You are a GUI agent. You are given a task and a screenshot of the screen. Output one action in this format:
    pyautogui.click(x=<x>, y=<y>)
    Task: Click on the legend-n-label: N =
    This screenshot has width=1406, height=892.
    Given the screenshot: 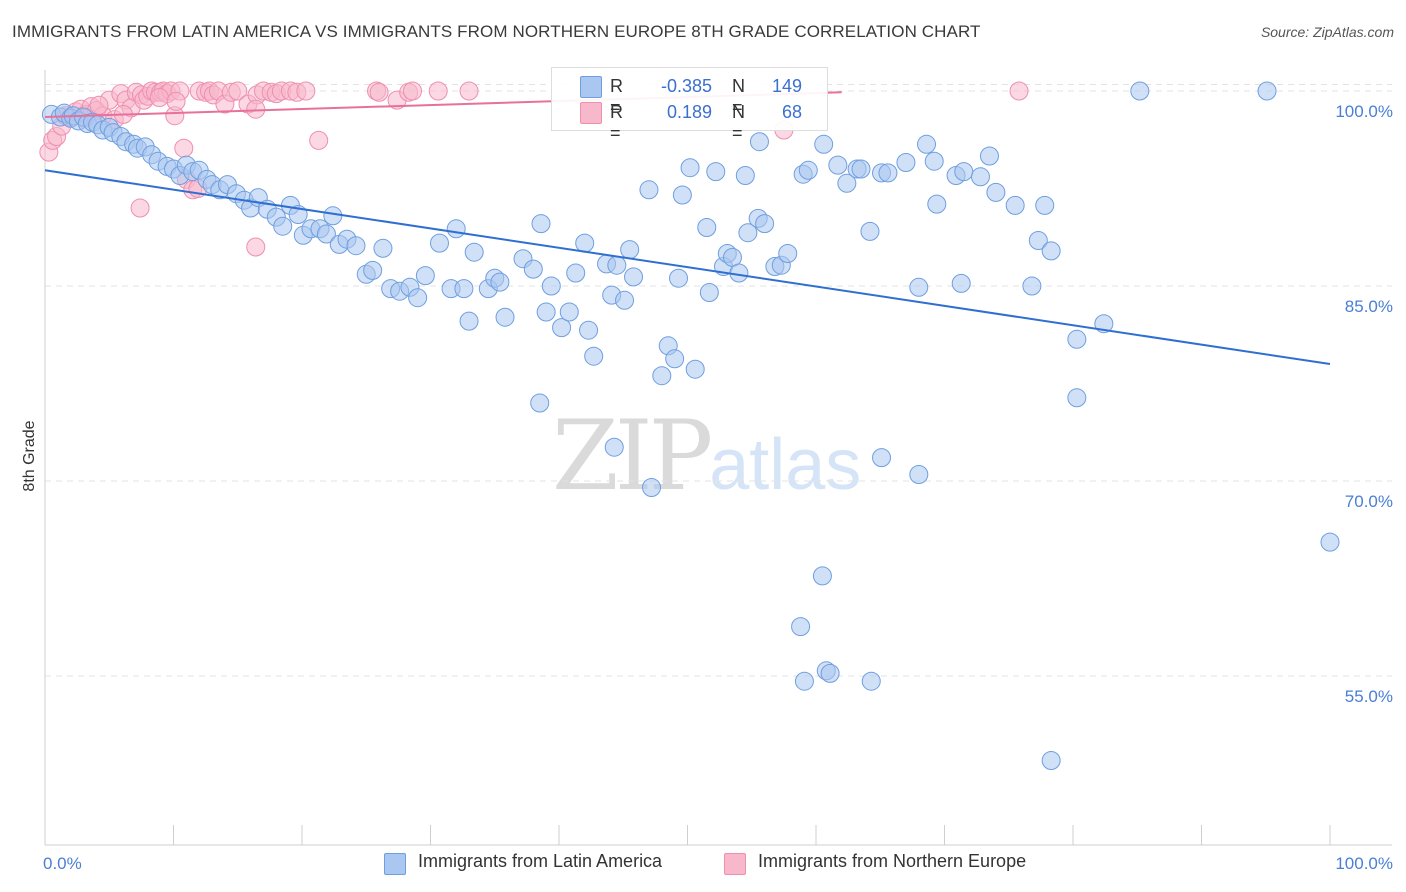 What is the action you would take?
    pyautogui.click(x=738, y=96)
    